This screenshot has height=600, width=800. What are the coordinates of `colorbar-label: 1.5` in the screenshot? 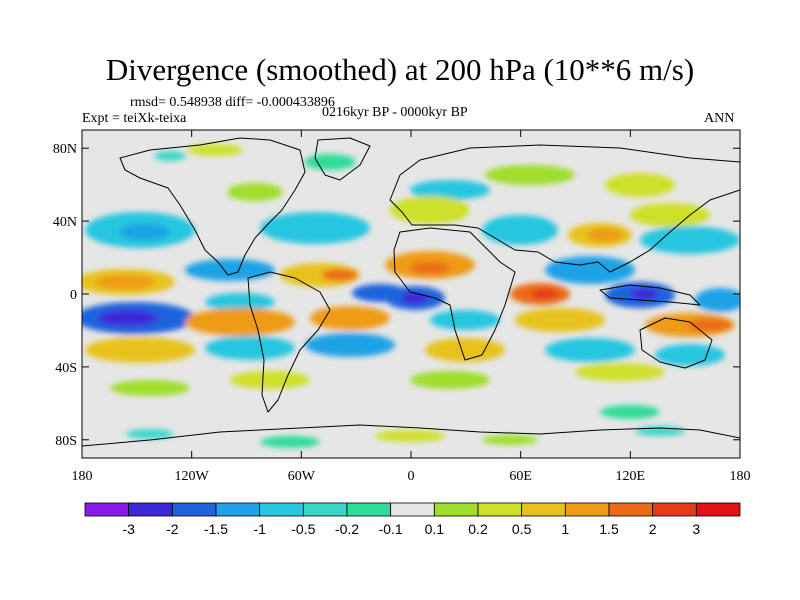 It's located at (609, 529).